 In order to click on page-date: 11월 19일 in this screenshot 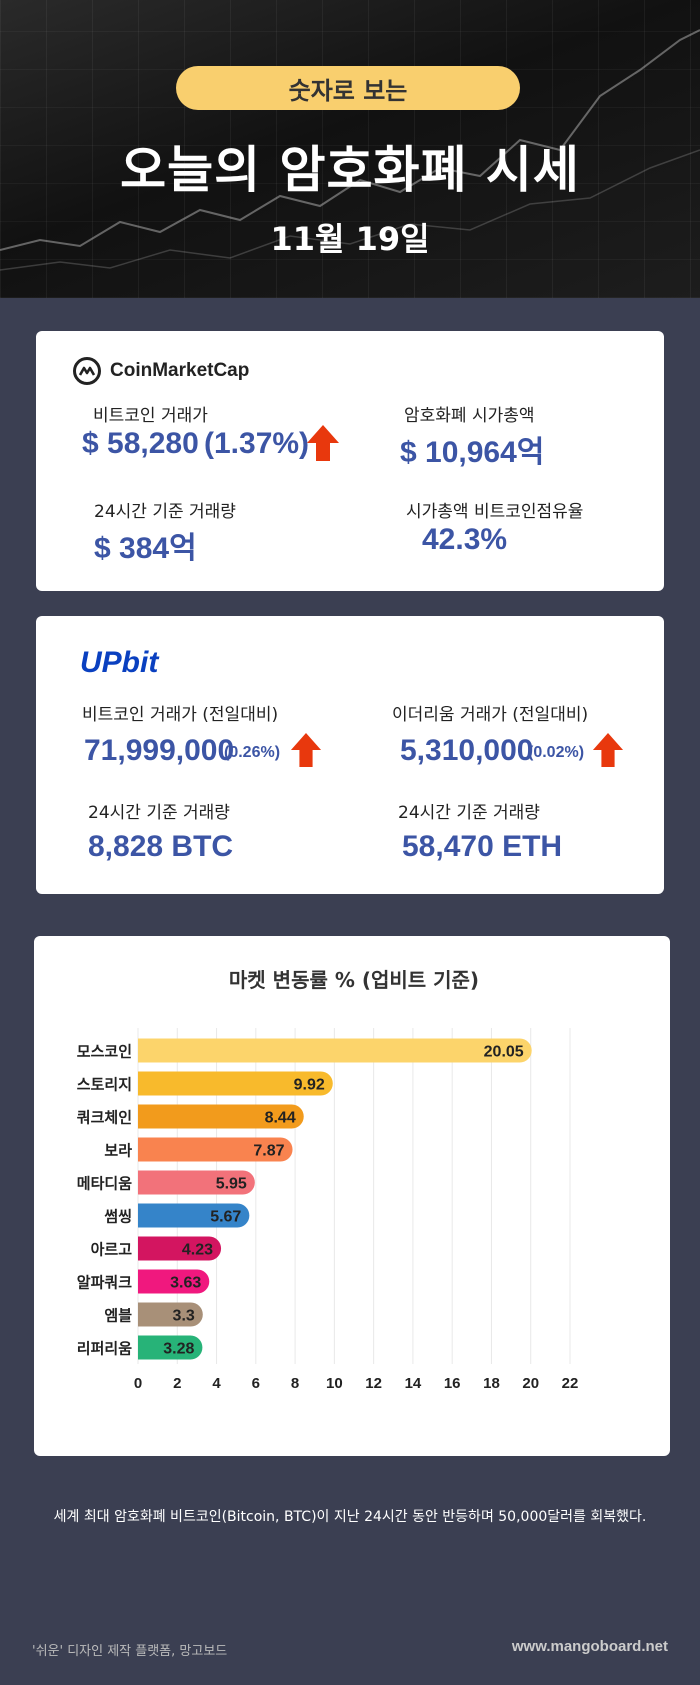, I will do `click(350, 239)`.